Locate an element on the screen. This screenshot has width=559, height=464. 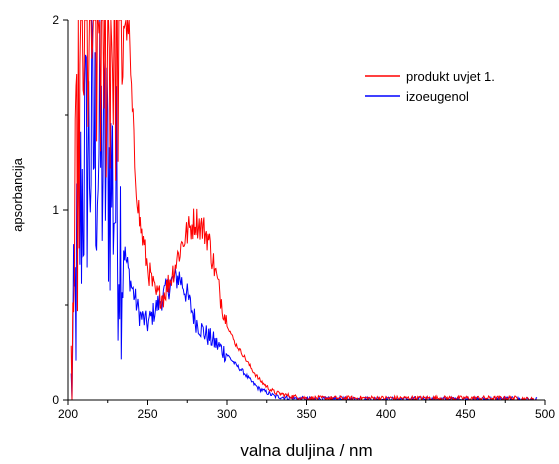
x-tick-label: 200 is located at coordinates (68, 414).